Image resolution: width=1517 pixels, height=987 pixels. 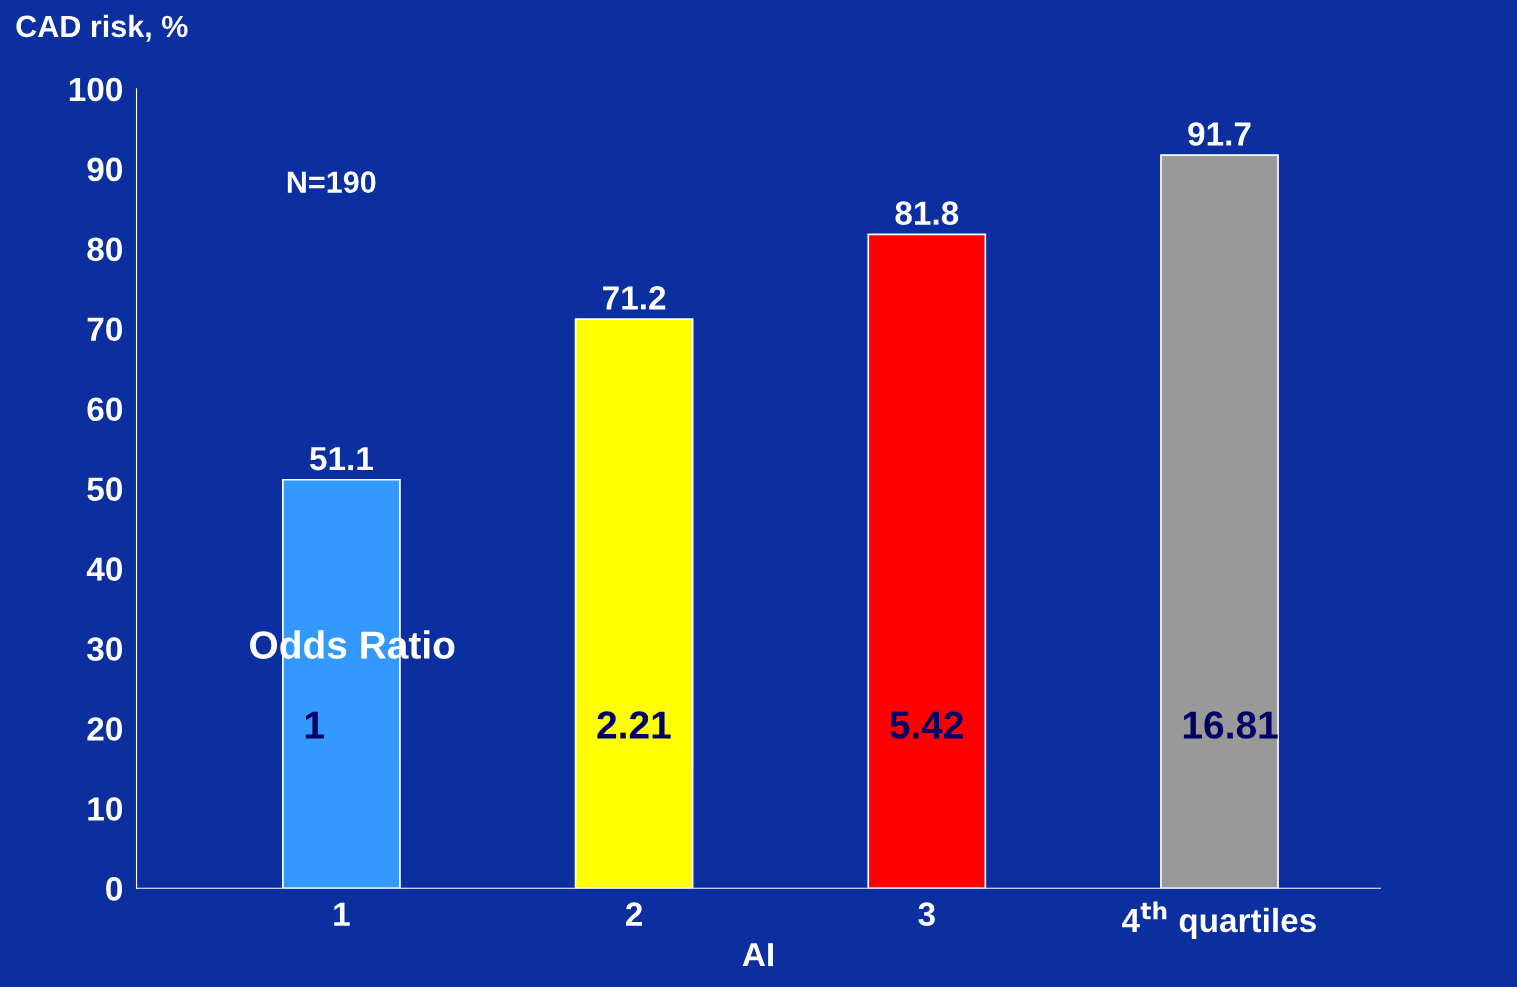 I want to click on data-label: 71.2, so click(x=634, y=298).